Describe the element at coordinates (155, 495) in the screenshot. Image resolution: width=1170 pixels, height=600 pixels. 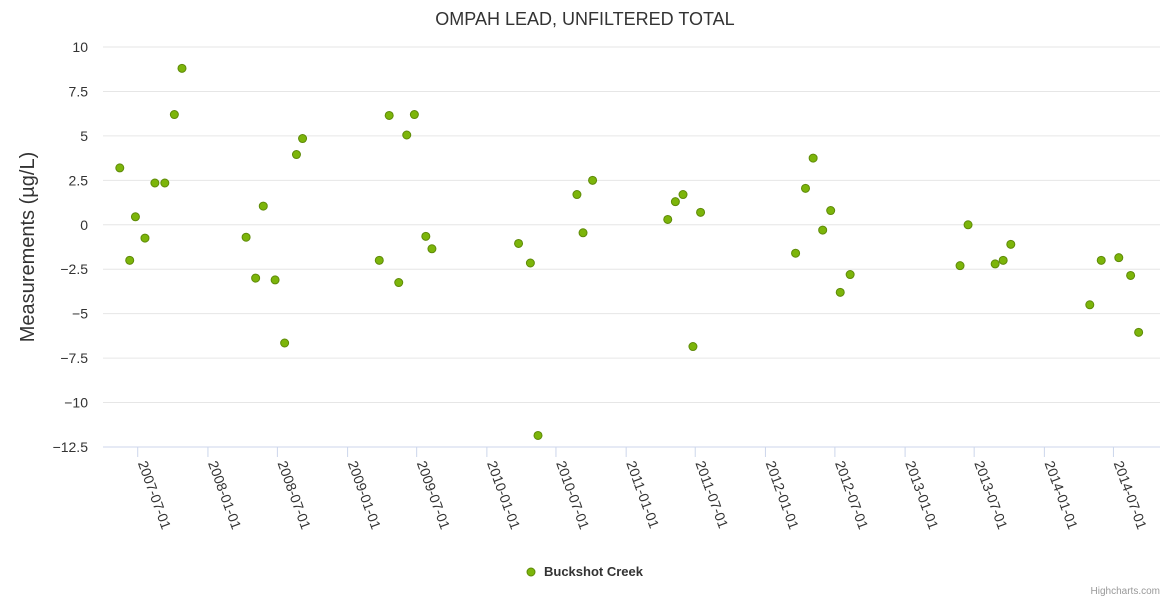
I see `x-tick-label: 2007-07-01` at that location.